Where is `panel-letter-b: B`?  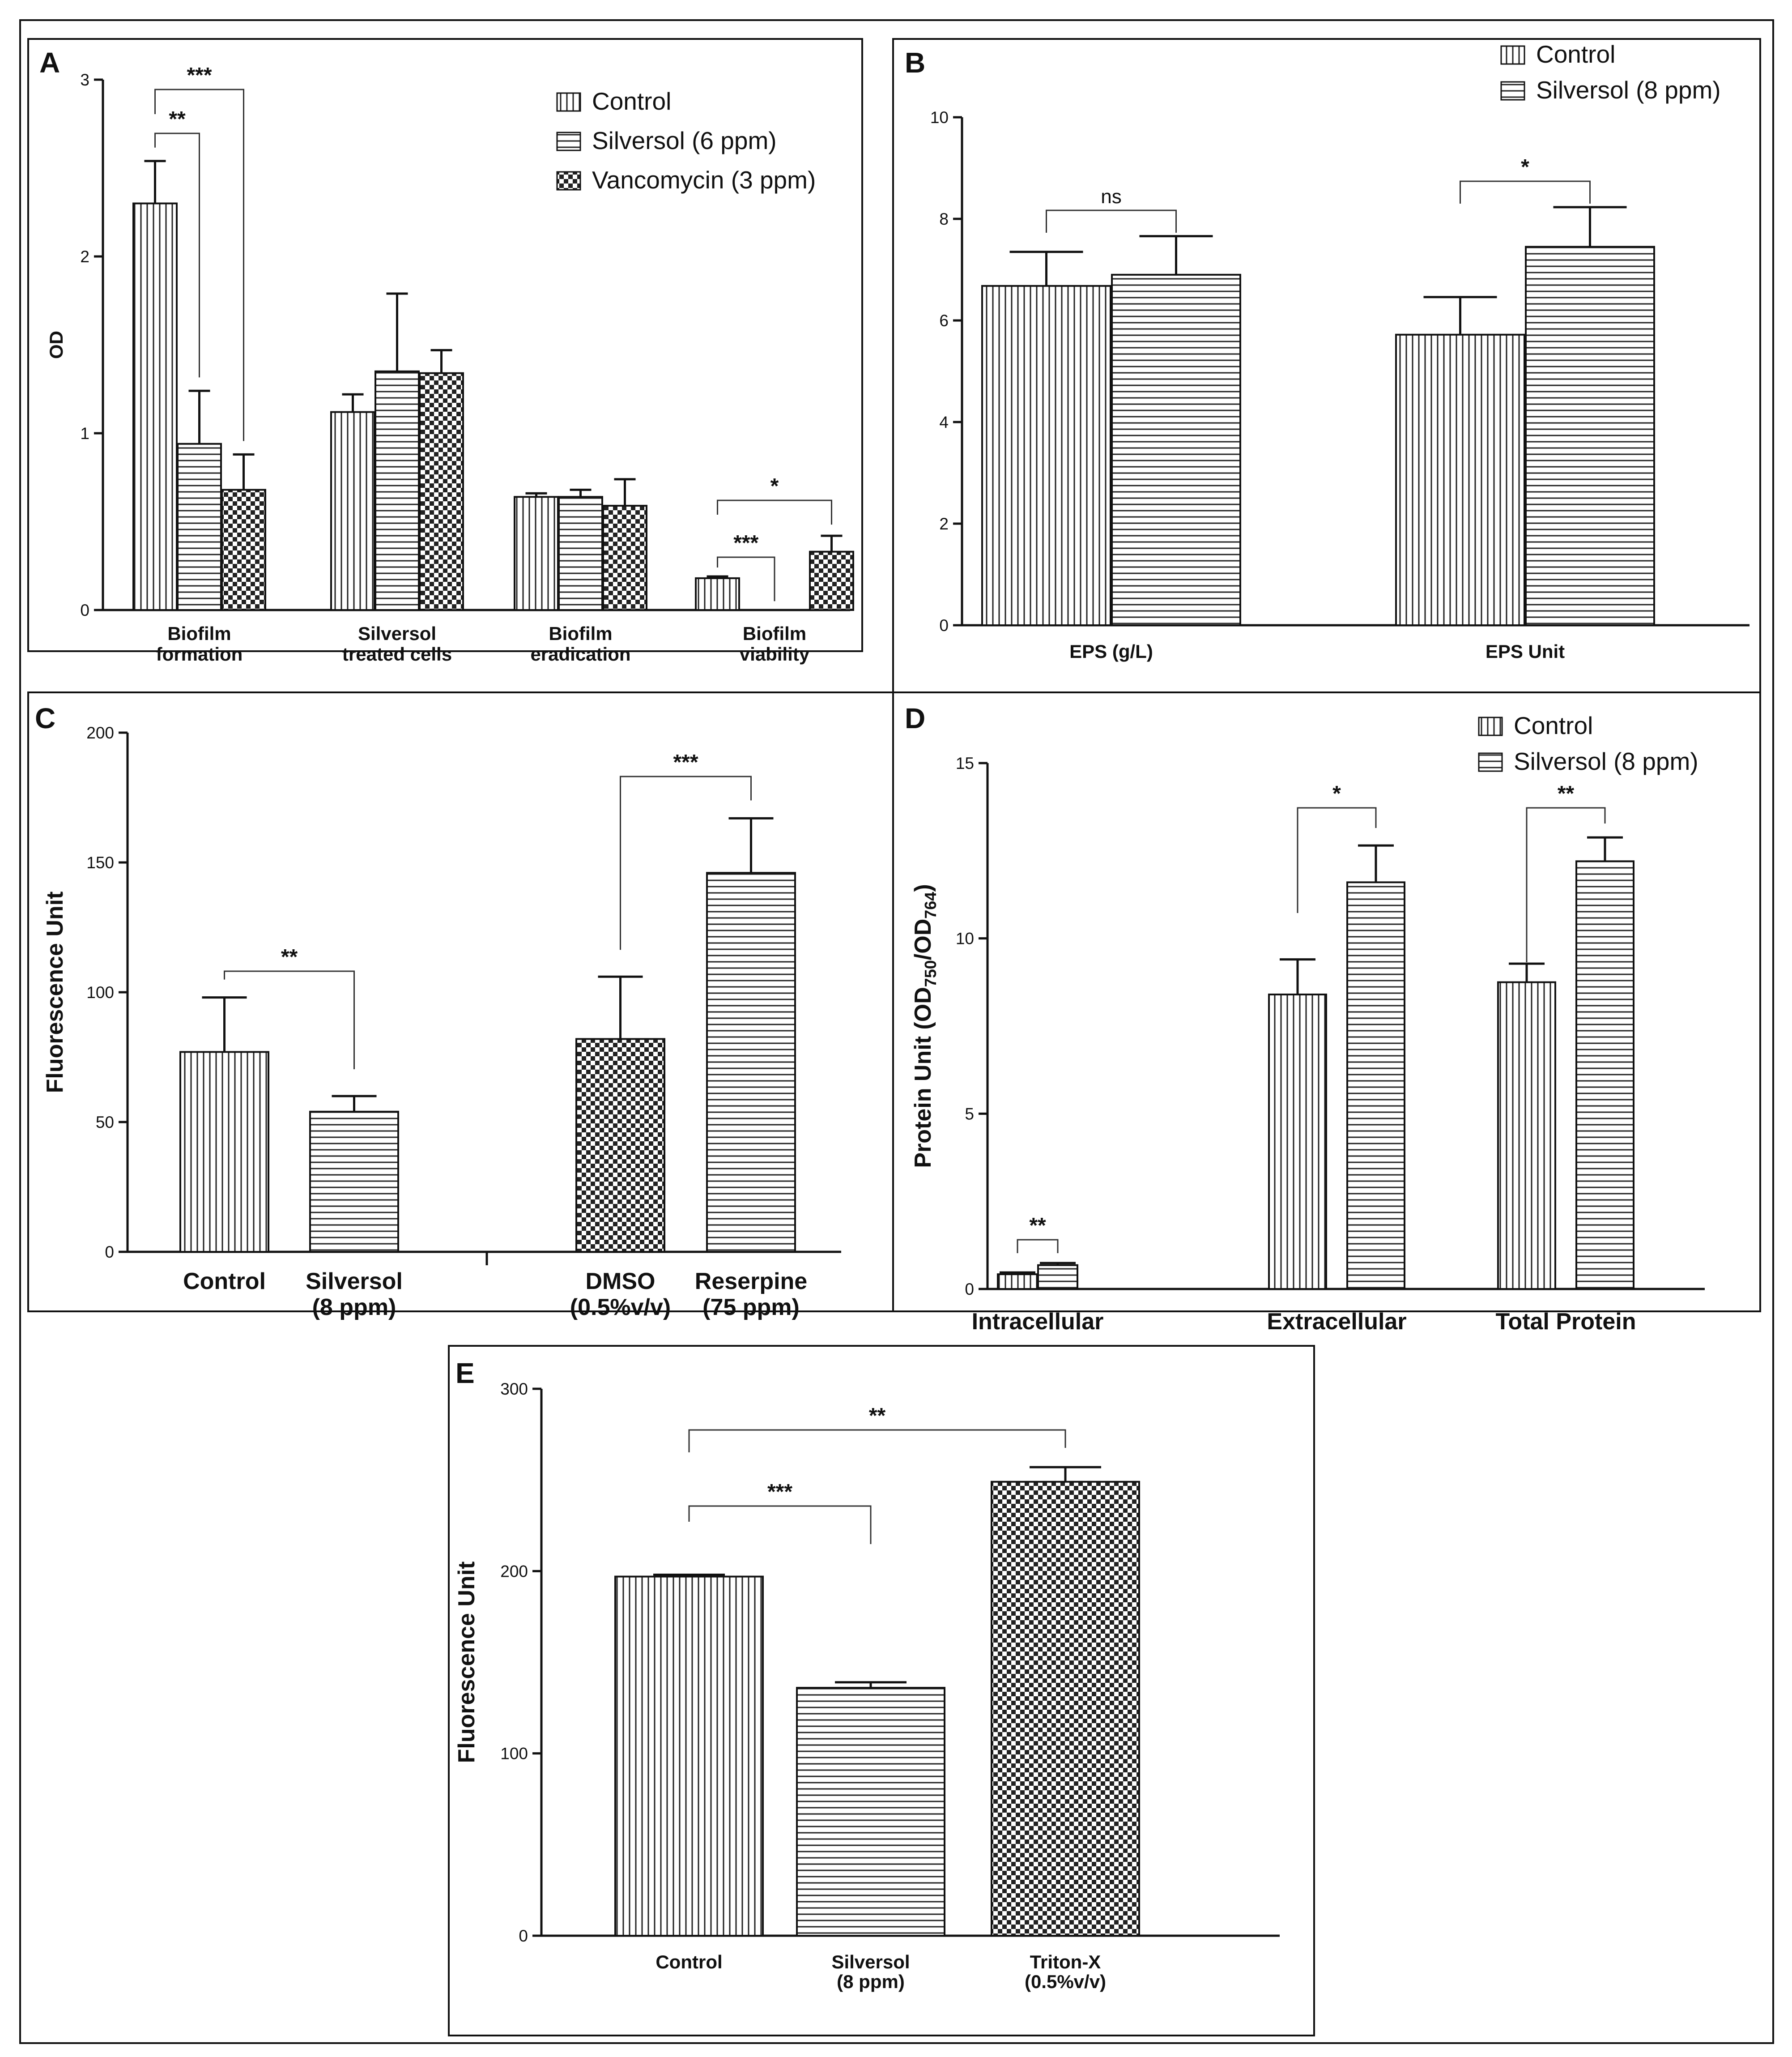 panel-letter-b: B is located at coordinates (915, 63).